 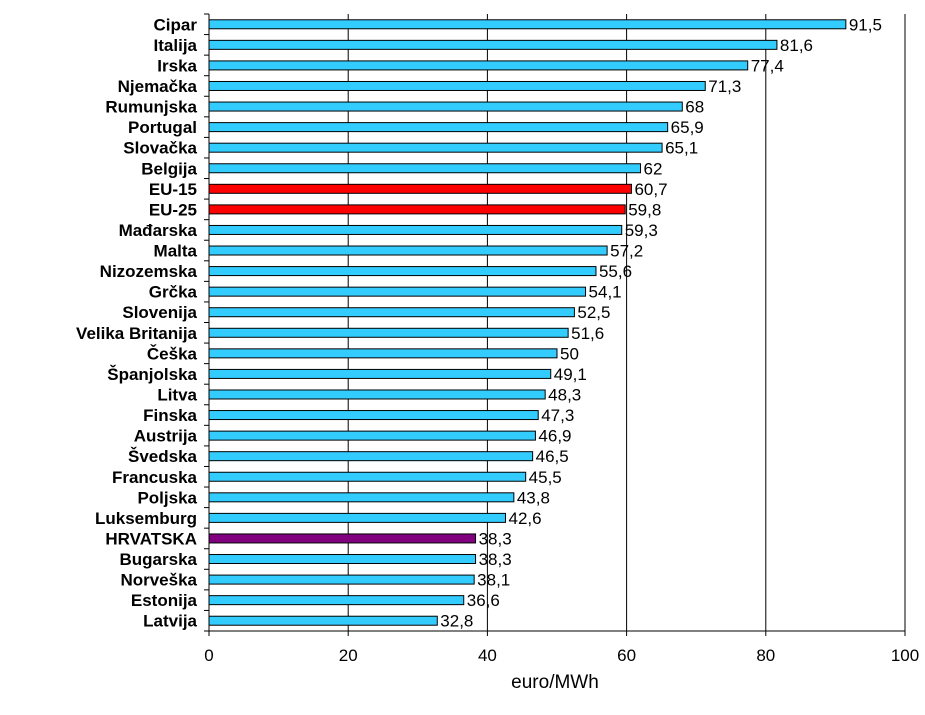 What do you see at coordinates (159, 312) in the screenshot?
I see `category-label: Slovenija` at bounding box center [159, 312].